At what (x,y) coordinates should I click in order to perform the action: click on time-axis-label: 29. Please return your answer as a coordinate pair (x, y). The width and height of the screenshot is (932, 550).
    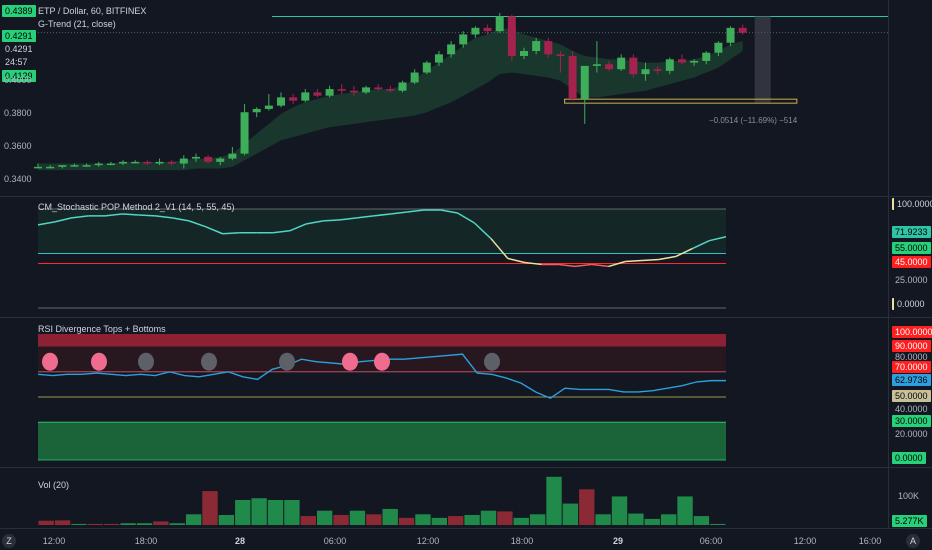
    Looking at the image, I should click on (617, 541).